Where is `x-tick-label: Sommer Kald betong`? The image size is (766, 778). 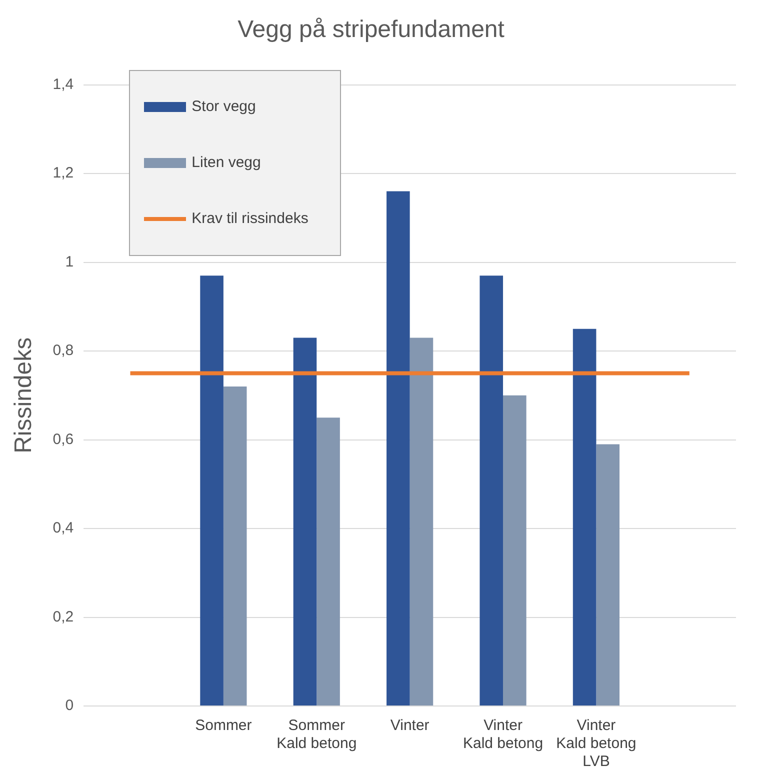
x-tick-label: Sommer Kald betong is located at coordinates (316, 734).